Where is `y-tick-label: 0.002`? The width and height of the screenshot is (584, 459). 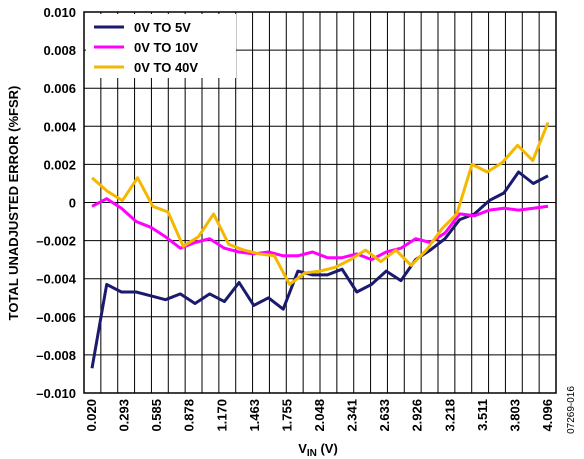 y-tick-label: 0.002 is located at coordinates (59, 164).